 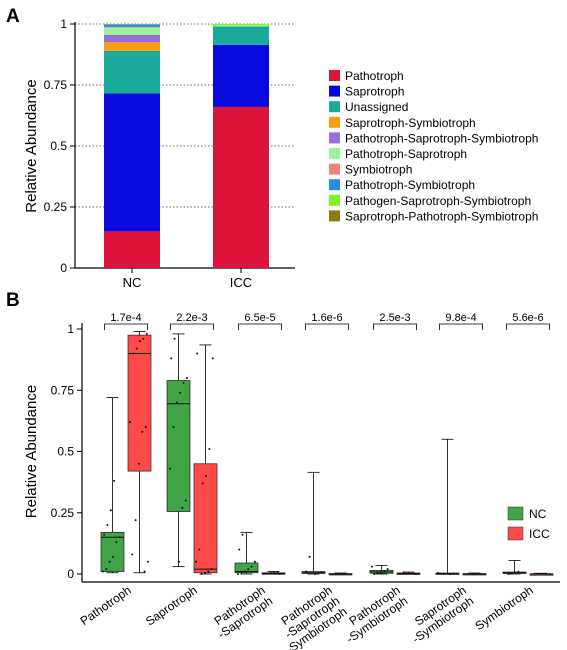 I want to click on p-value-label: 1.6e-6, so click(x=326, y=318).